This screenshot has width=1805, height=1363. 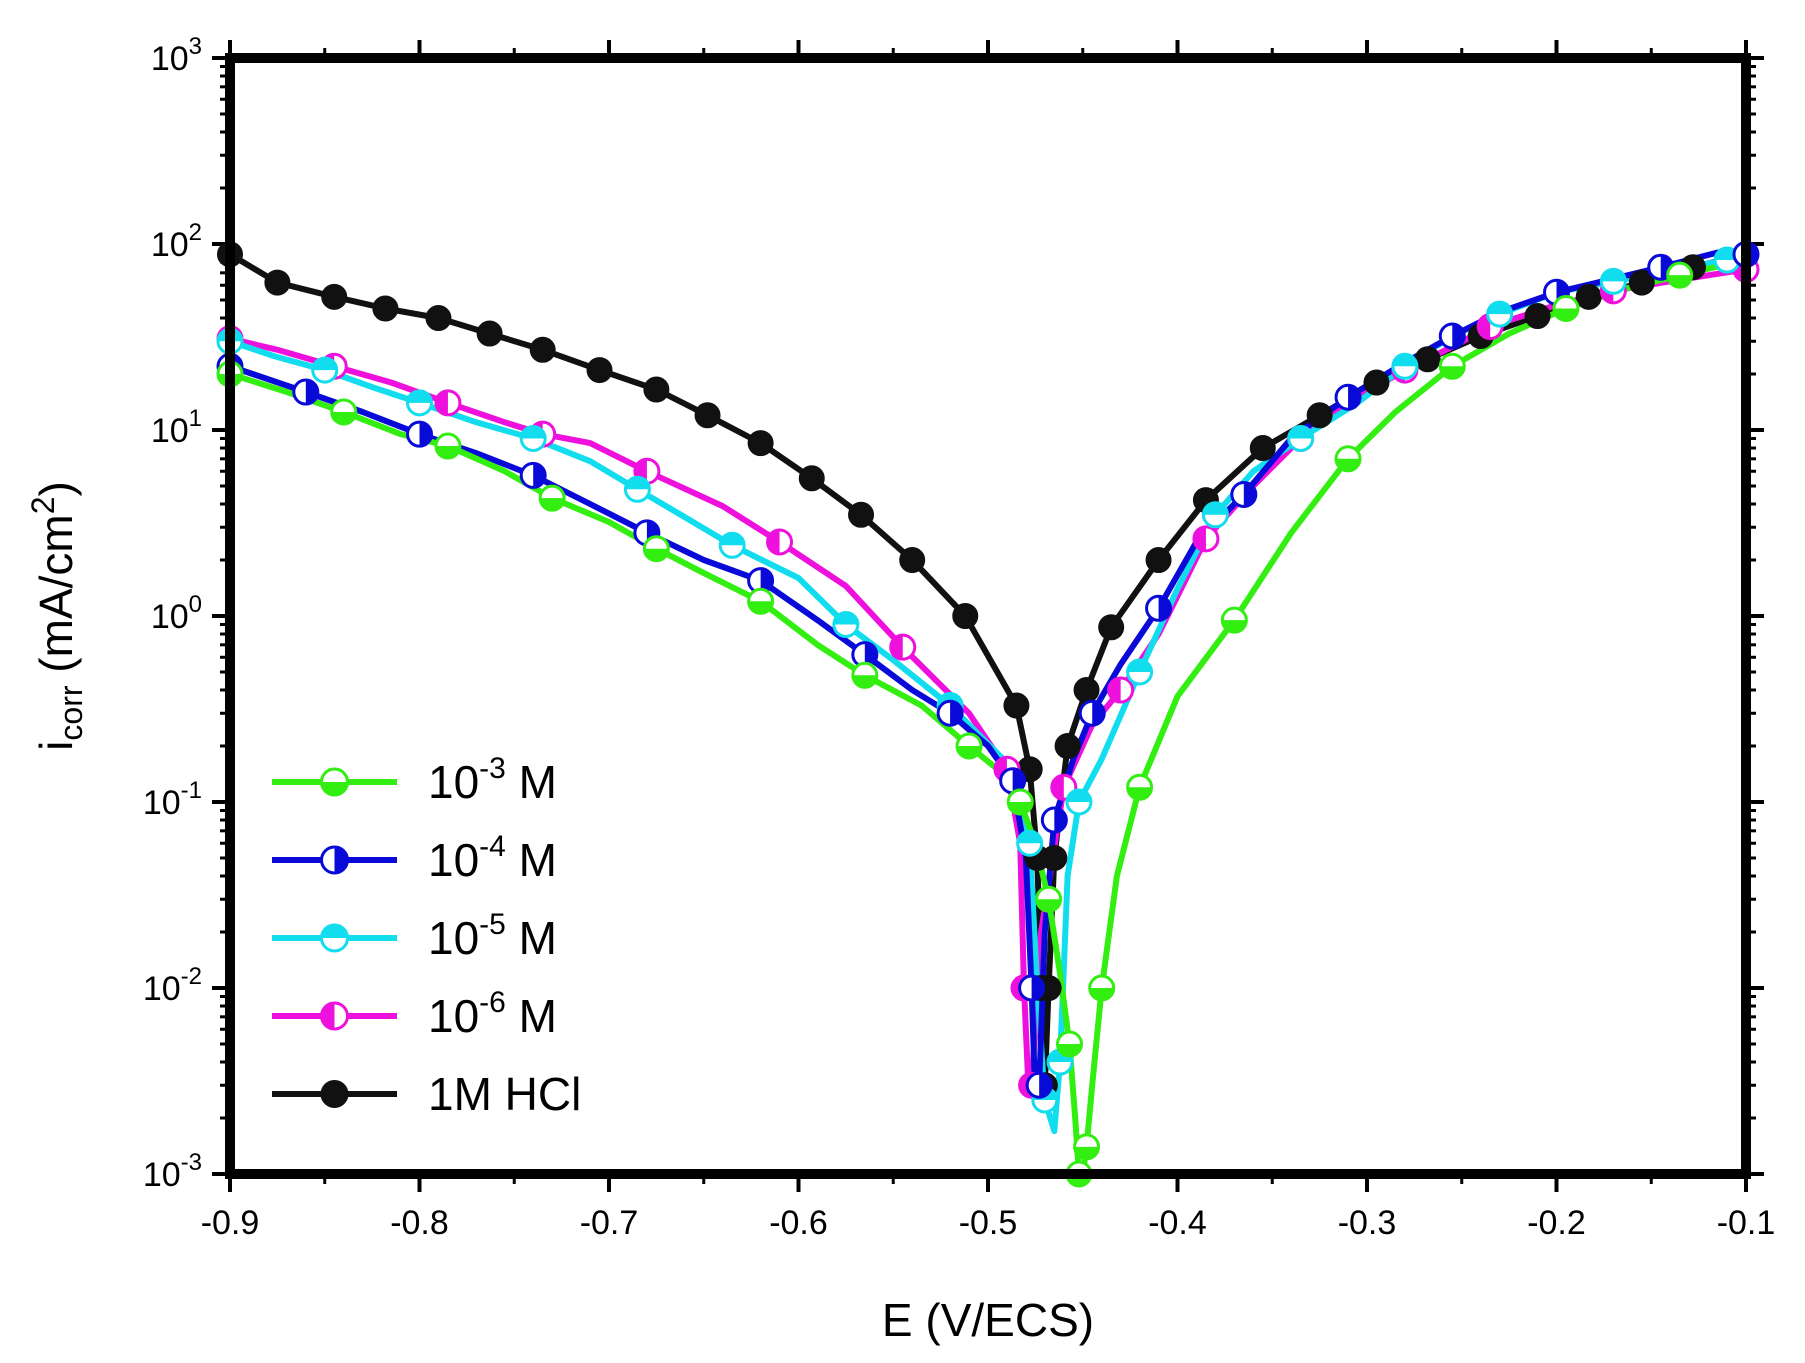 I want to click on y-tick-label: 10², so click(x=176, y=241).